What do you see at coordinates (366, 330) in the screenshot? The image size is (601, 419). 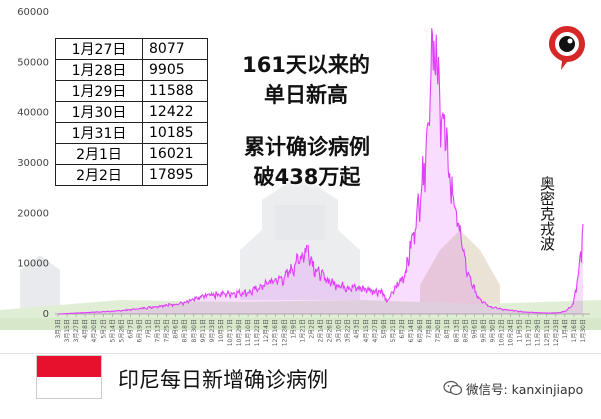 I see `x-tick-label: 4月15日` at bounding box center [366, 330].